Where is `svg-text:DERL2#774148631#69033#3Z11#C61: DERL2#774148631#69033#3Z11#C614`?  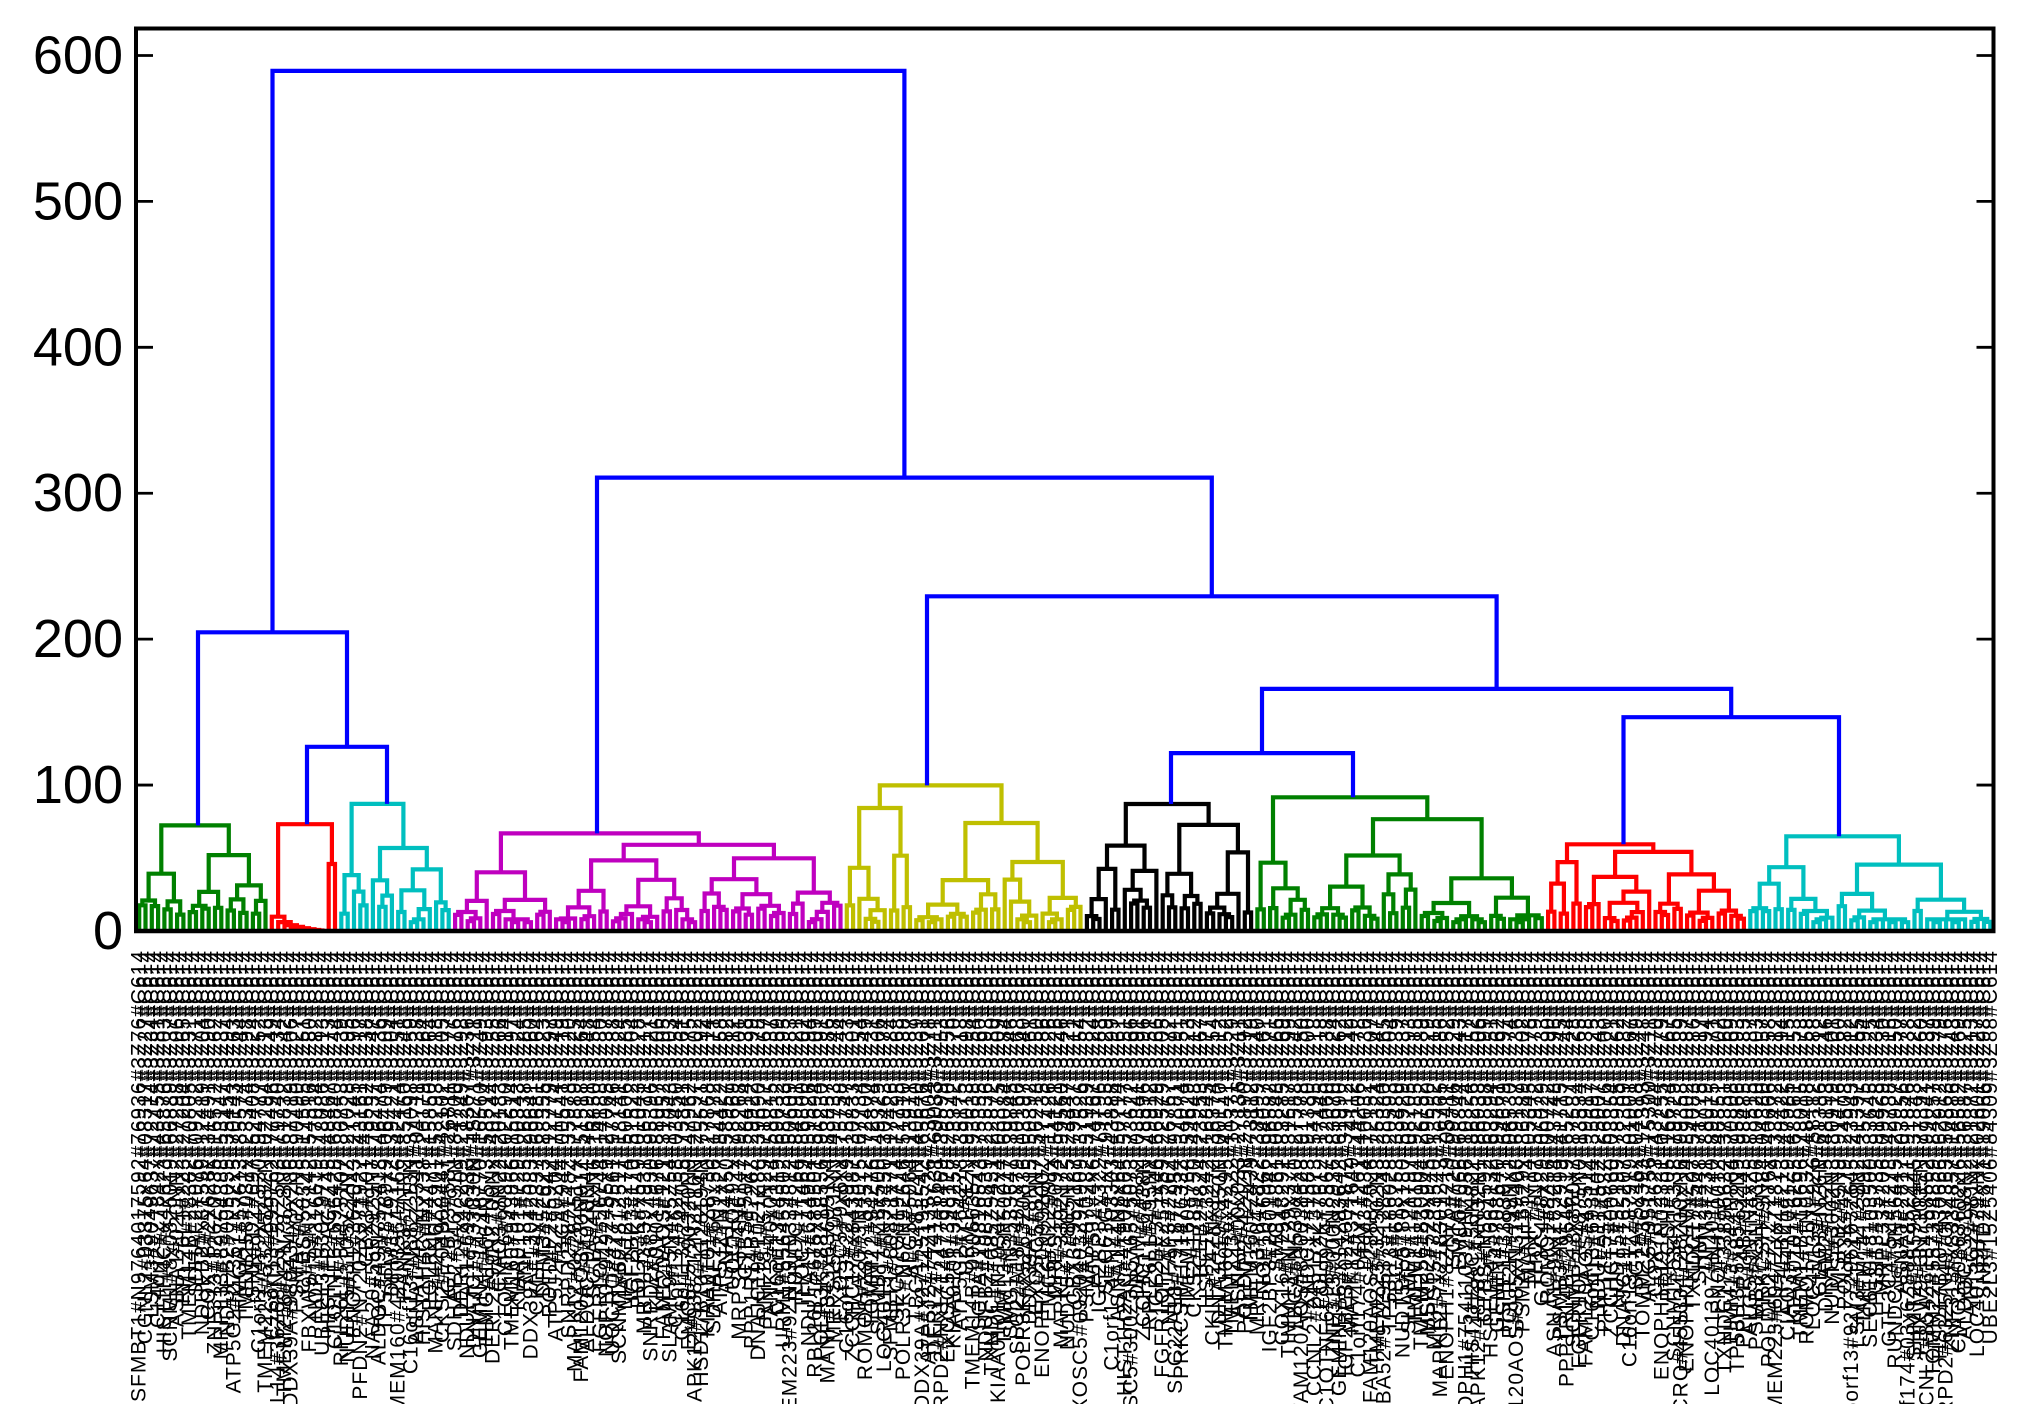 svg-text:DERL2#774148631#69033#3Z11#C61: DERL2#774148631#69033#3Z11#C614 is located at coordinates (935, 1152).